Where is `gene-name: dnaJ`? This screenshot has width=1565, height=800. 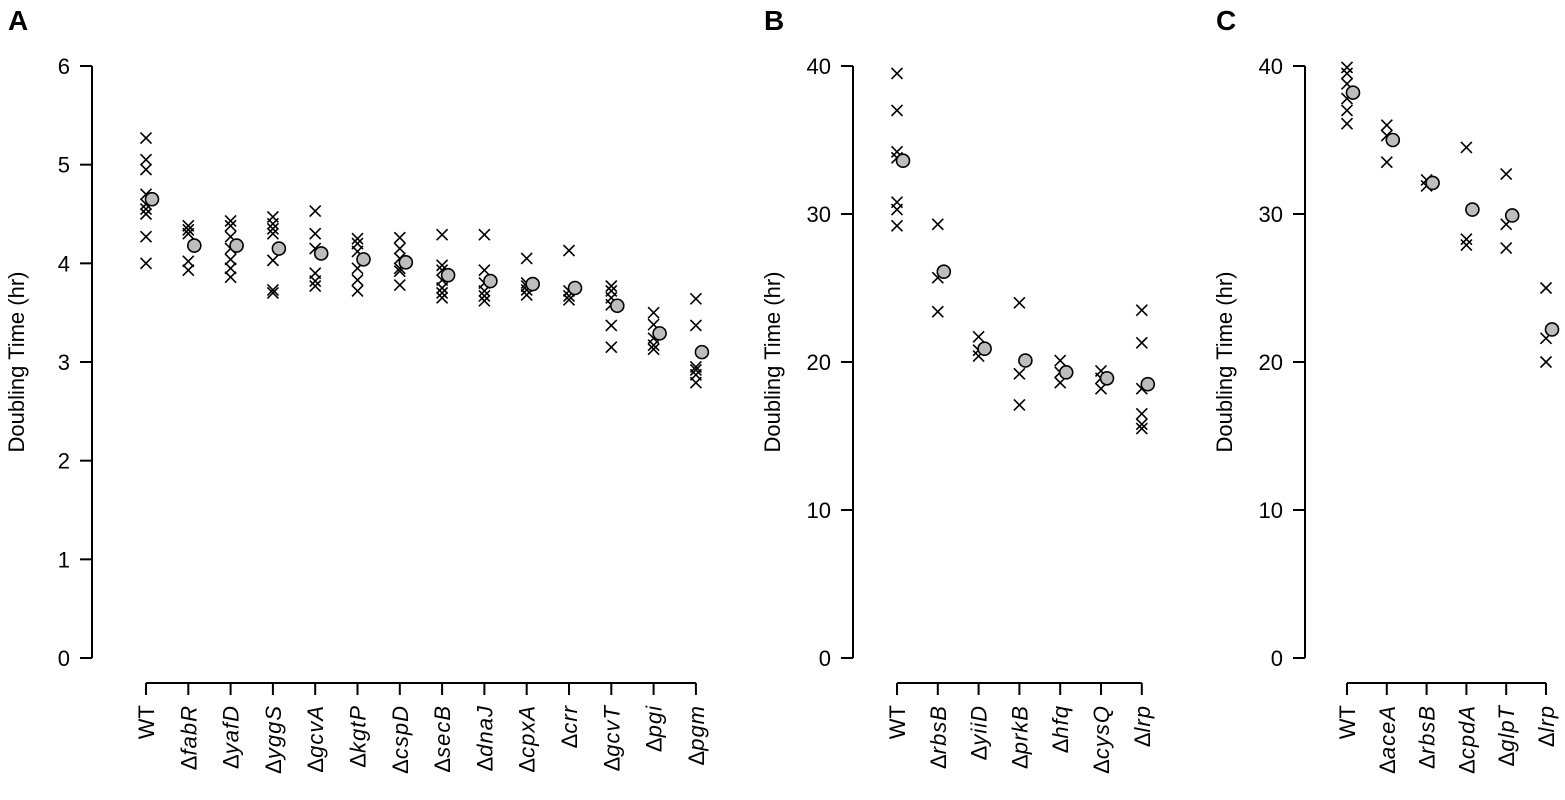 gene-name: dnaJ is located at coordinates (484, 731).